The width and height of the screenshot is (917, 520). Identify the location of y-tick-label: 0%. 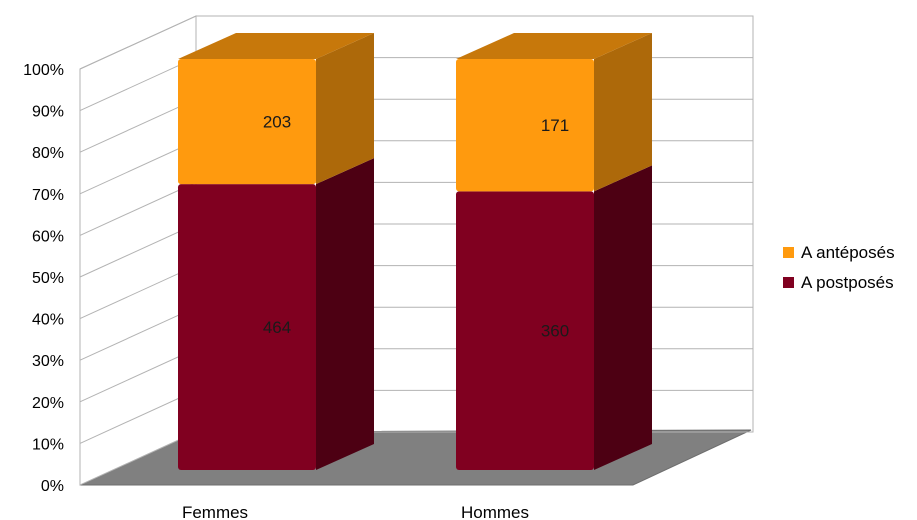
(52, 486).